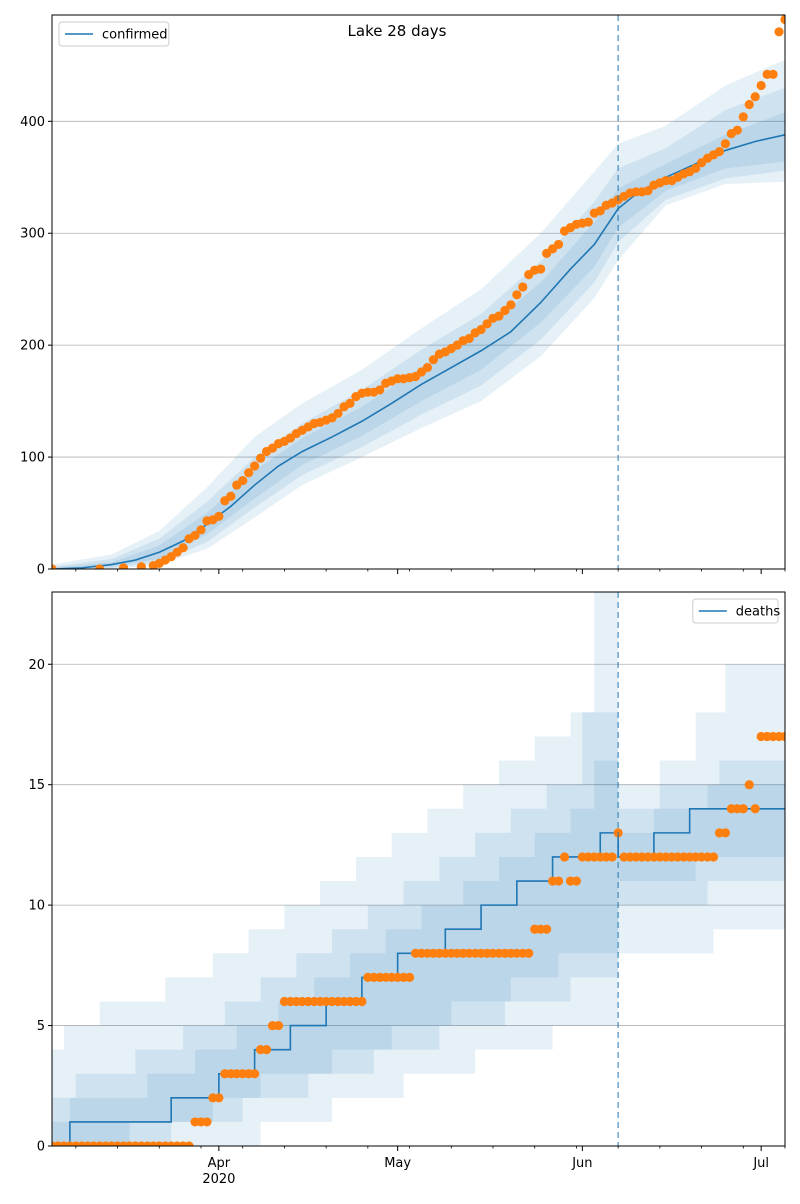  Describe the element at coordinates (760, 1163) in the screenshot. I see `x-tick-label: Jul` at that location.